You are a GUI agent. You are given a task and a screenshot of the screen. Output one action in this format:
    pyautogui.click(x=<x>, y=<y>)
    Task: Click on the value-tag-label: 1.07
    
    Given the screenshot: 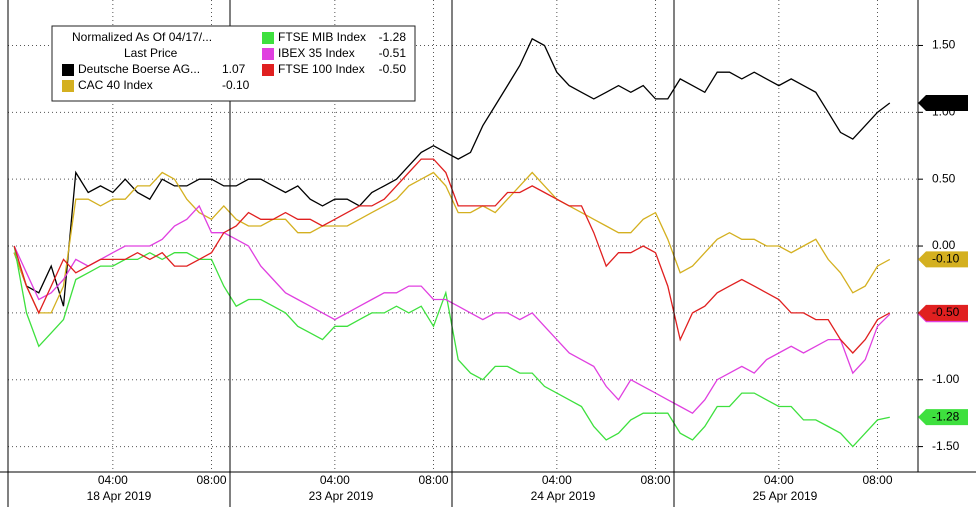 What is the action you would take?
    pyautogui.click(x=944, y=102)
    